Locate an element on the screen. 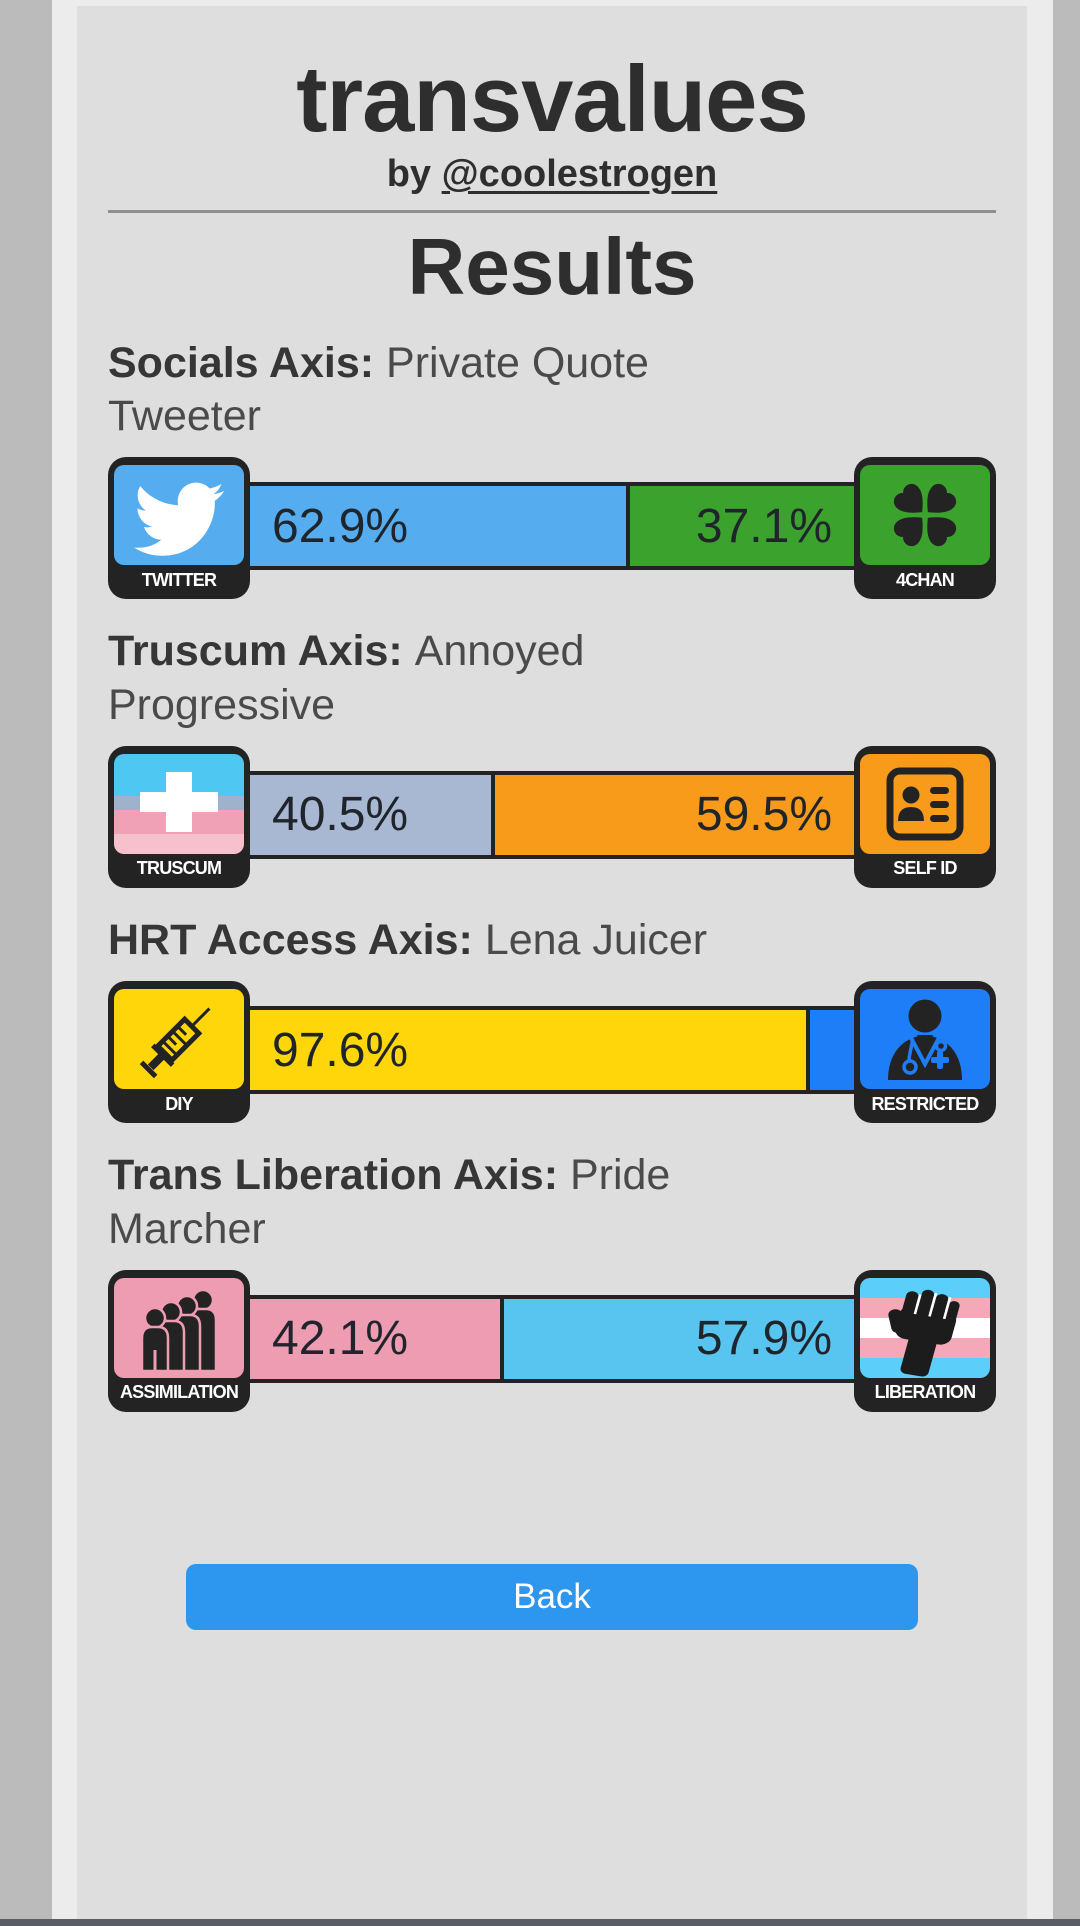 Image resolution: width=1080 pixels, height=1926 pixels. axis-right-segment: 37.1% is located at coordinates (742, 526).